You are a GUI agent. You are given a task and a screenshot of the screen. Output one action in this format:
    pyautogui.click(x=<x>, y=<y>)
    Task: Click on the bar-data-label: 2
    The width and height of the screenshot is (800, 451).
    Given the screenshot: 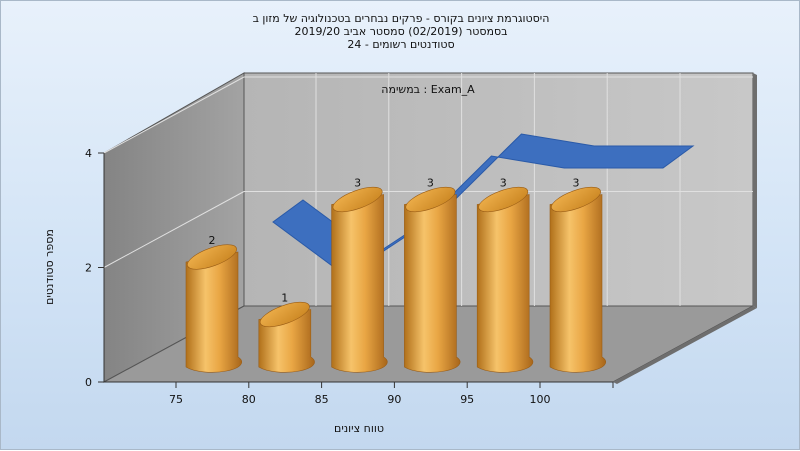 What is the action you would take?
    pyautogui.click(x=212, y=240)
    